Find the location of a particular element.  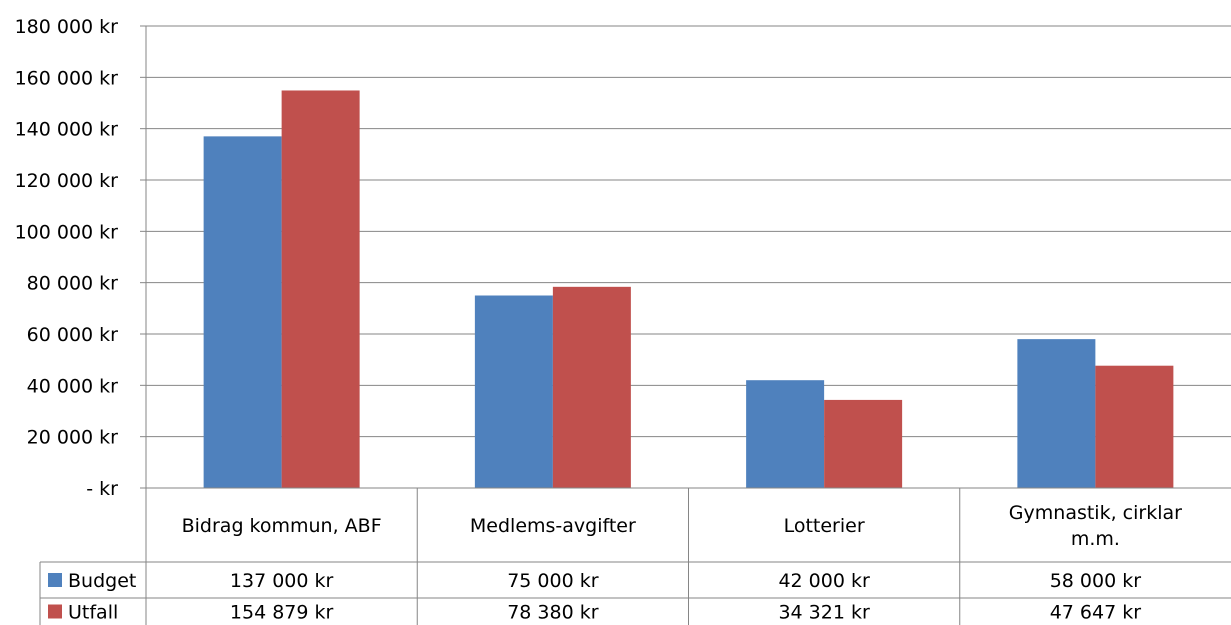

category-label: Bidrag kommun, ABF is located at coordinates (282, 526).